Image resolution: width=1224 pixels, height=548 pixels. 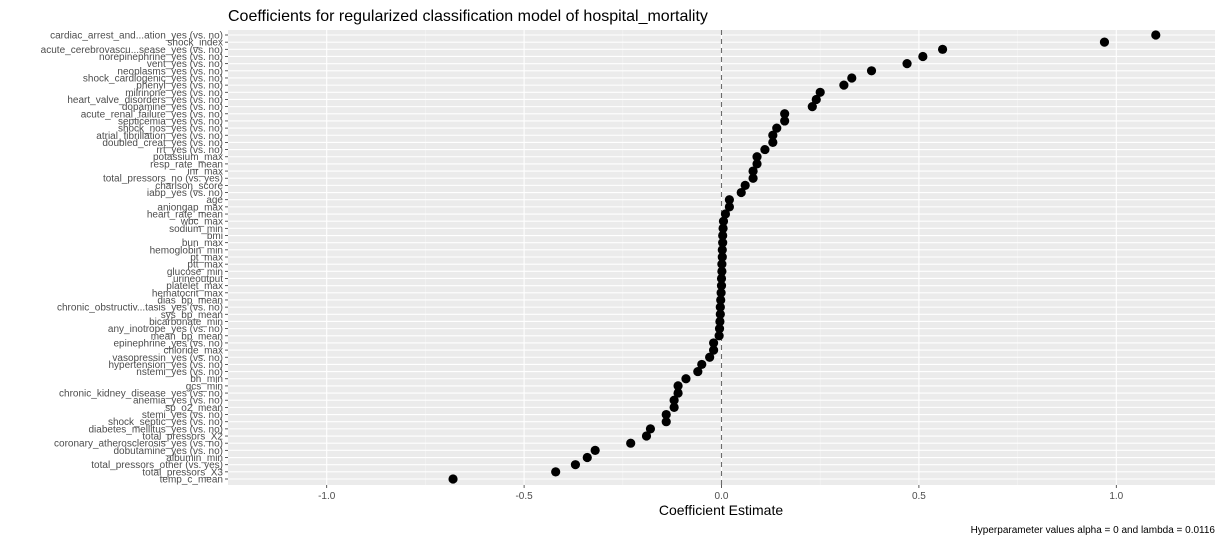 What do you see at coordinates (170, 129) in the screenshot?
I see `y-tick-label: shock_nos_yes (vs. no)` at bounding box center [170, 129].